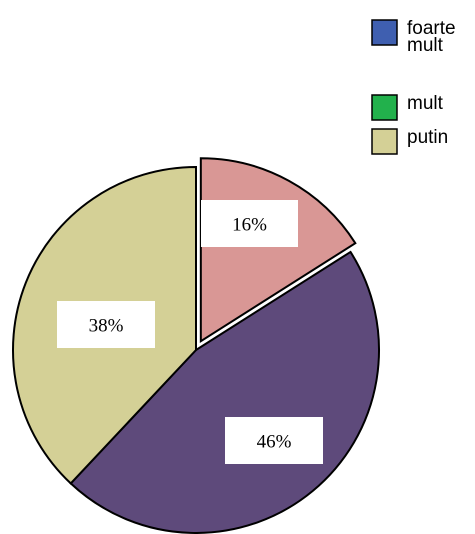 The image size is (475, 534). I want to click on data-label-2: 38%, so click(106, 324).